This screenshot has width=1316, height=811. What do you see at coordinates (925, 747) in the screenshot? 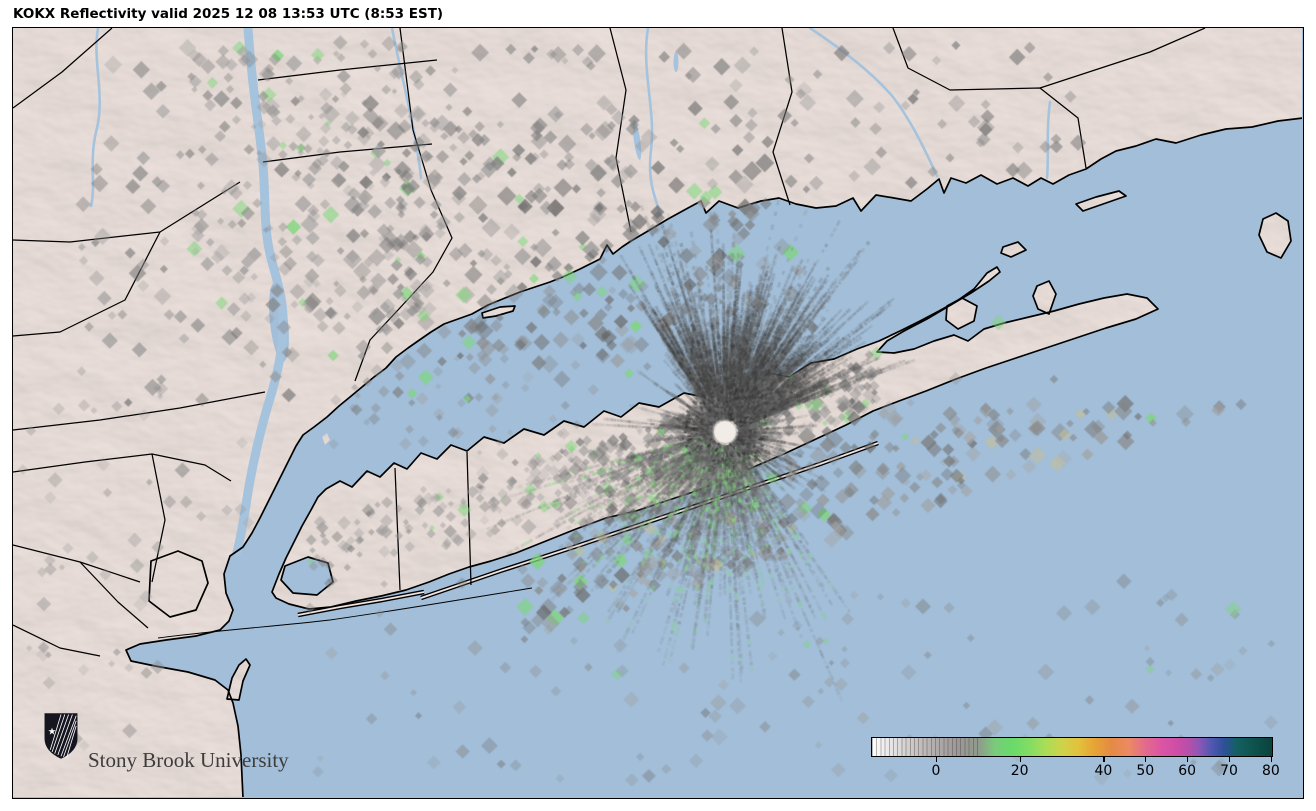
I see `colorbar-segment-lines` at bounding box center [925, 747].